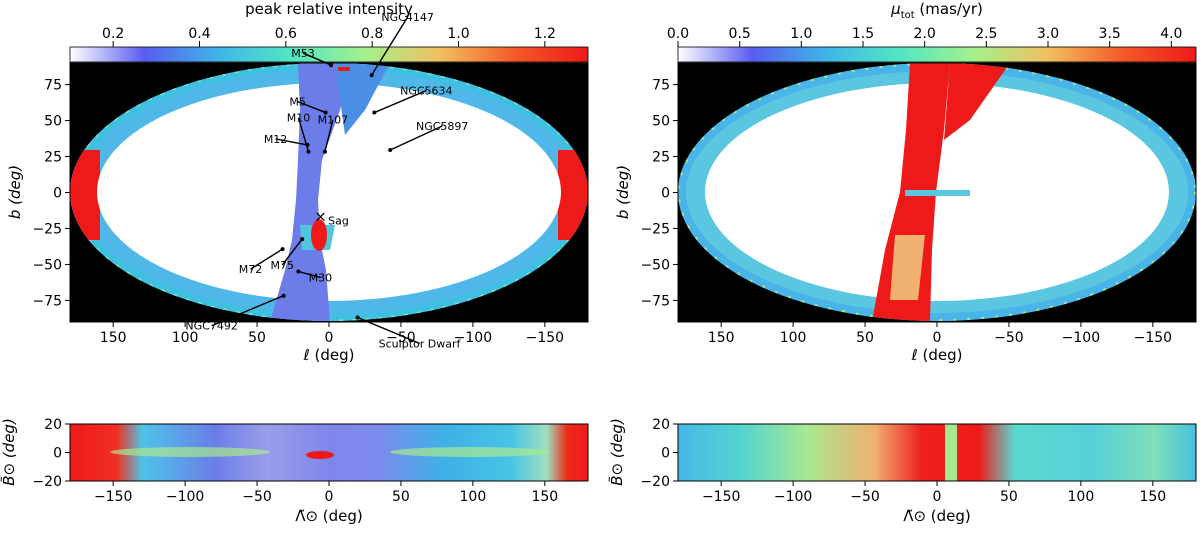 The width and height of the screenshot is (1200, 535). What do you see at coordinates (655, 482) in the screenshot?
I see `y-tick-label: −20` at bounding box center [655, 482].